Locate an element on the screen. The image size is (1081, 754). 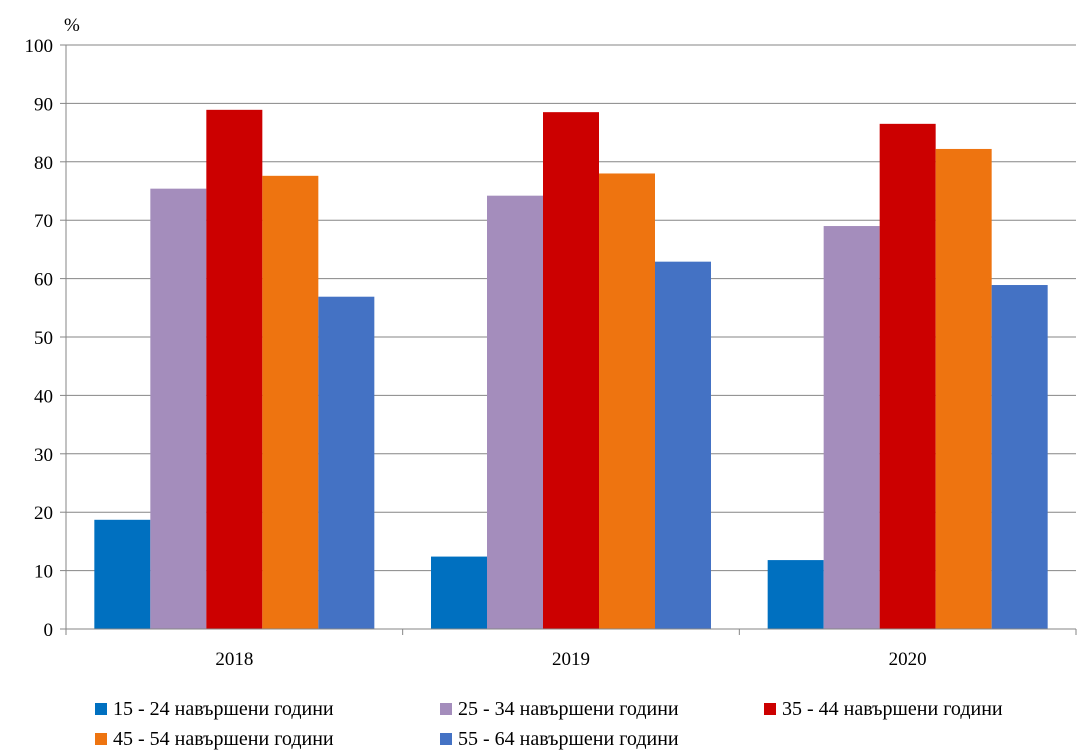
y-tick-label: 20 is located at coordinates (43, 513).